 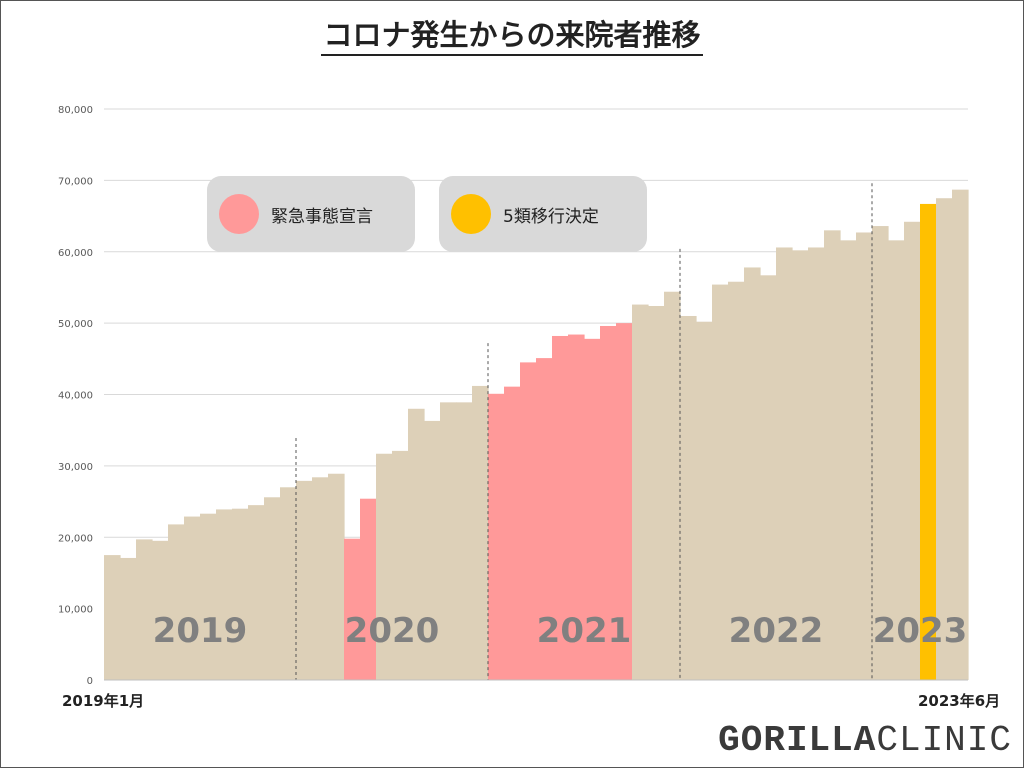 What do you see at coordinates (776, 631) in the screenshot?
I see `year-label: 2022` at bounding box center [776, 631].